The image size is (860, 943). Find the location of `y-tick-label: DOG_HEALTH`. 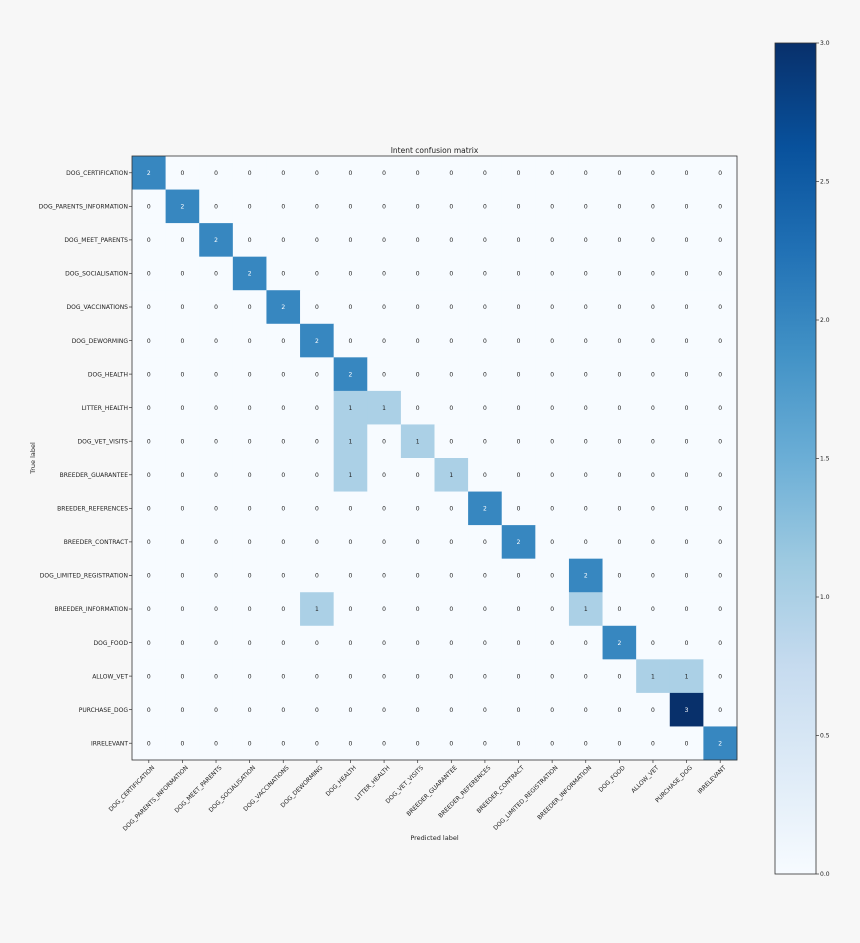

y-tick-label: DOG_HEALTH is located at coordinates (108, 374).